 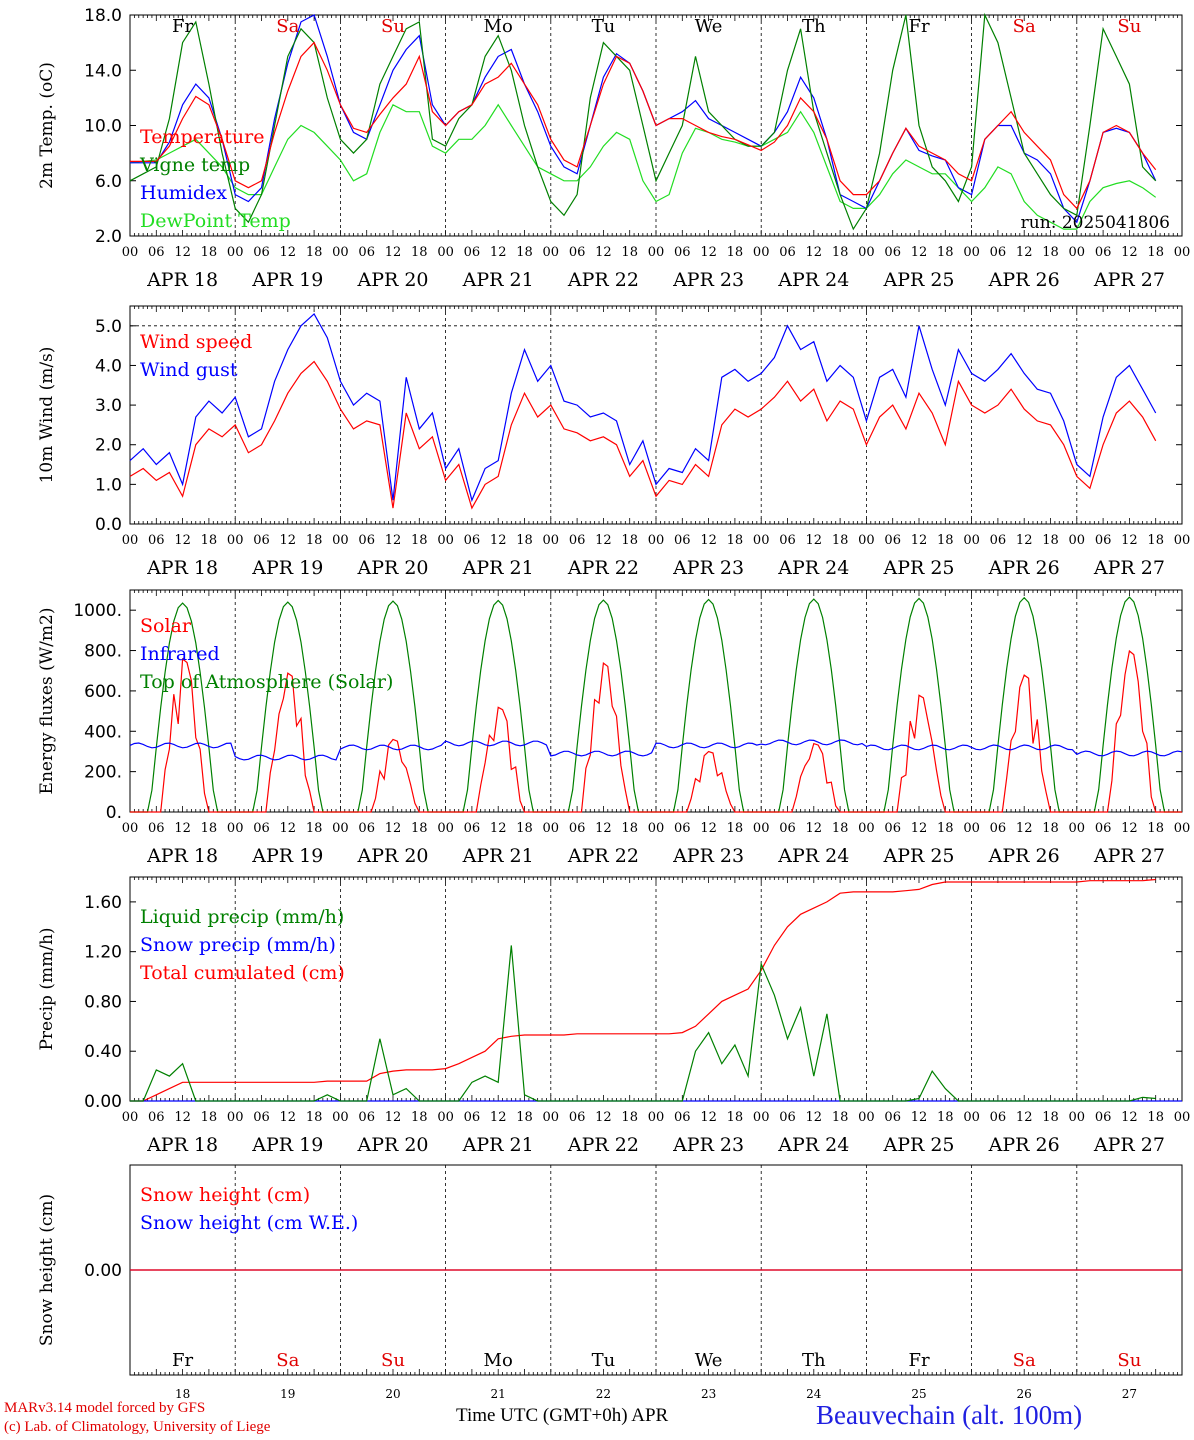 What do you see at coordinates (603, 280) in the screenshot?
I see `date-label: APR 22` at bounding box center [603, 280].